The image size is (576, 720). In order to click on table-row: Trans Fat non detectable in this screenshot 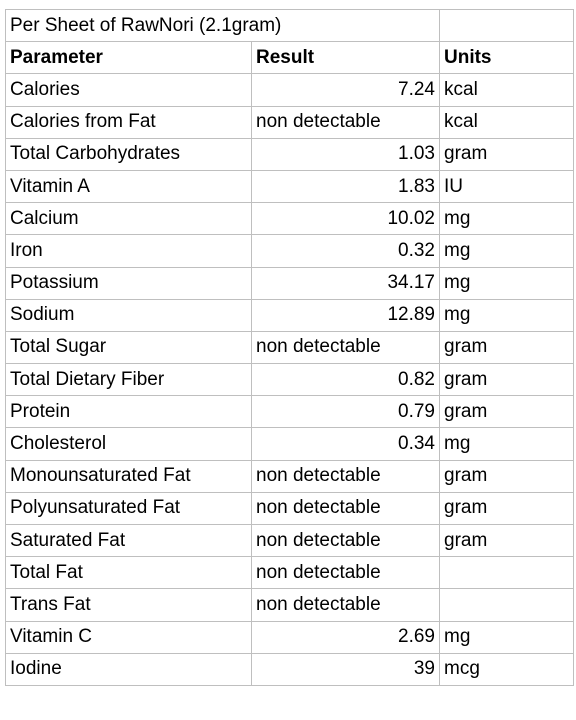, I will do `click(289, 605)`.